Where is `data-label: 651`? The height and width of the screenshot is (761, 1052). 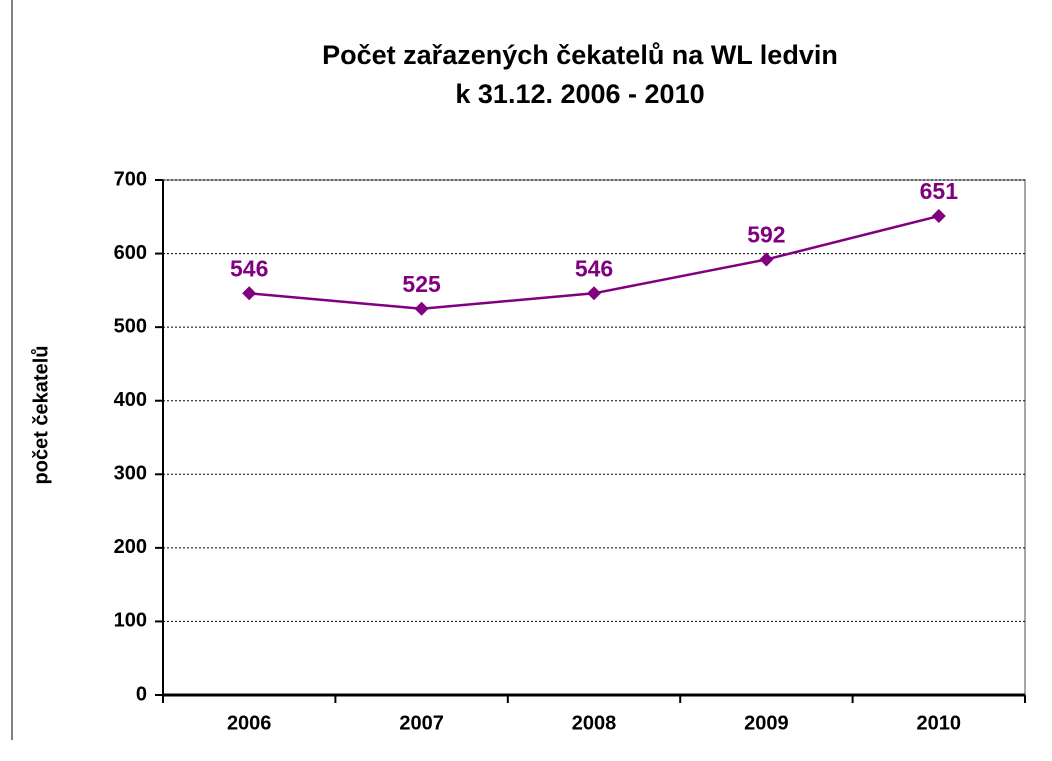 data-label: 651 is located at coordinates (939, 191).